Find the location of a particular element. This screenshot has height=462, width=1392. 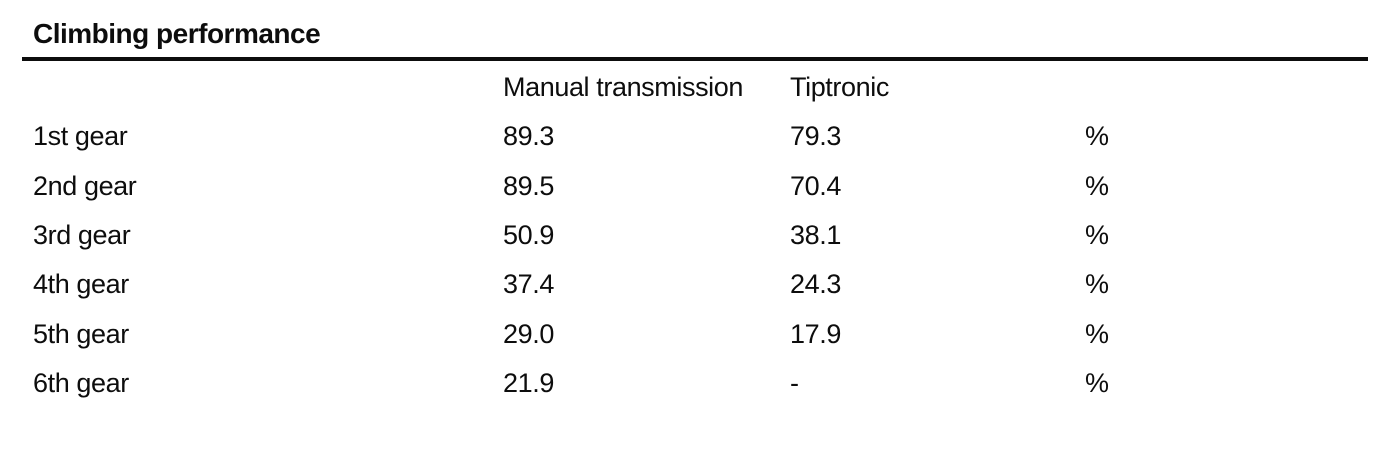

header-rule is located at coordinates (695, 59).